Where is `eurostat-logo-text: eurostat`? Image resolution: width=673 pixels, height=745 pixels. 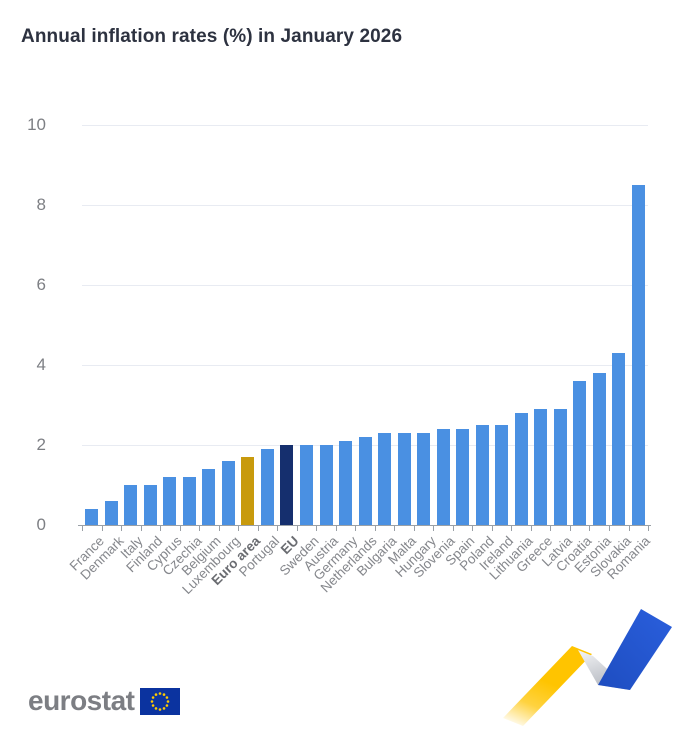 eurostat-logo-text: eurostat is located at coordinates (81, 700).